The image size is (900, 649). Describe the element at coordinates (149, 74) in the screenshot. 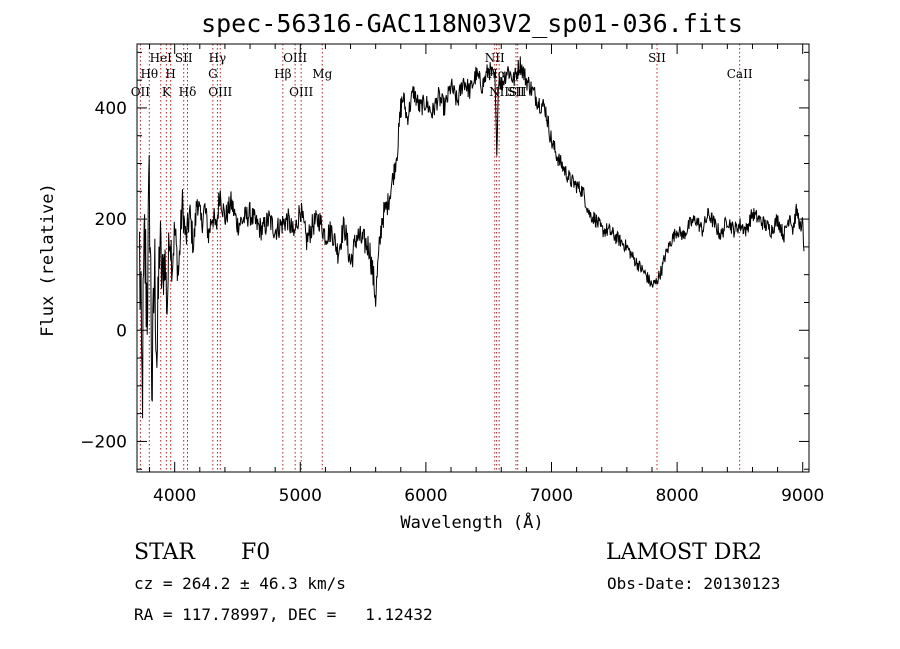

I see `emission-line-label-1: Hθ` at that location.